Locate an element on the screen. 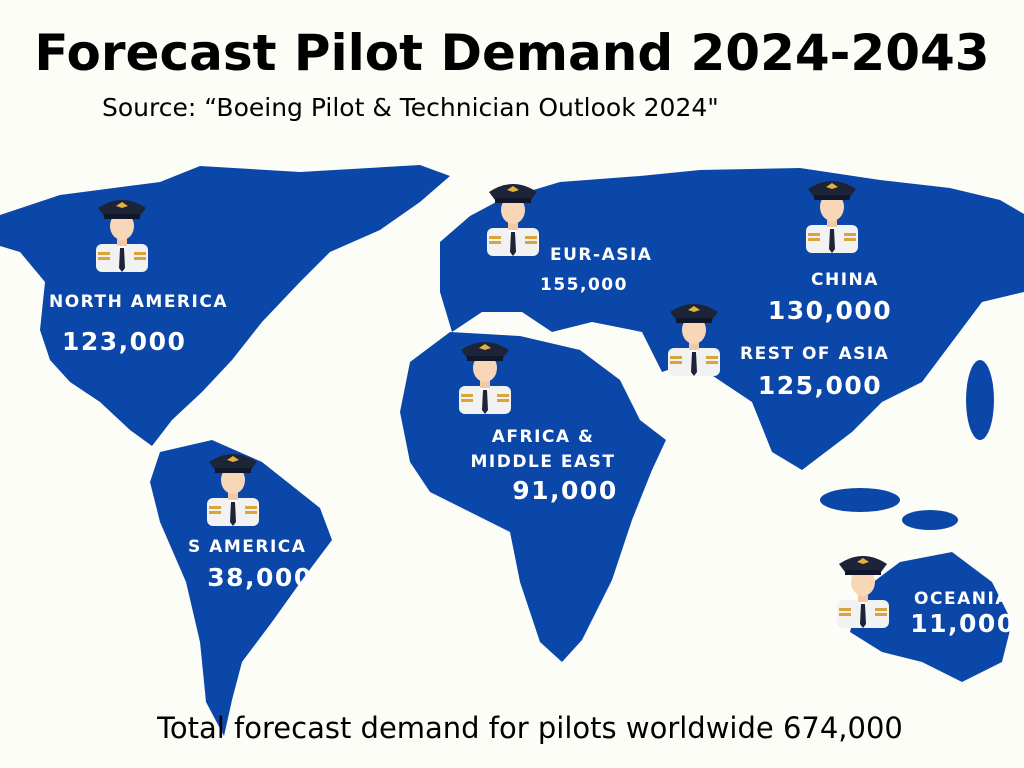  region-demand: 11,000 is located at coordinates (962, 623).